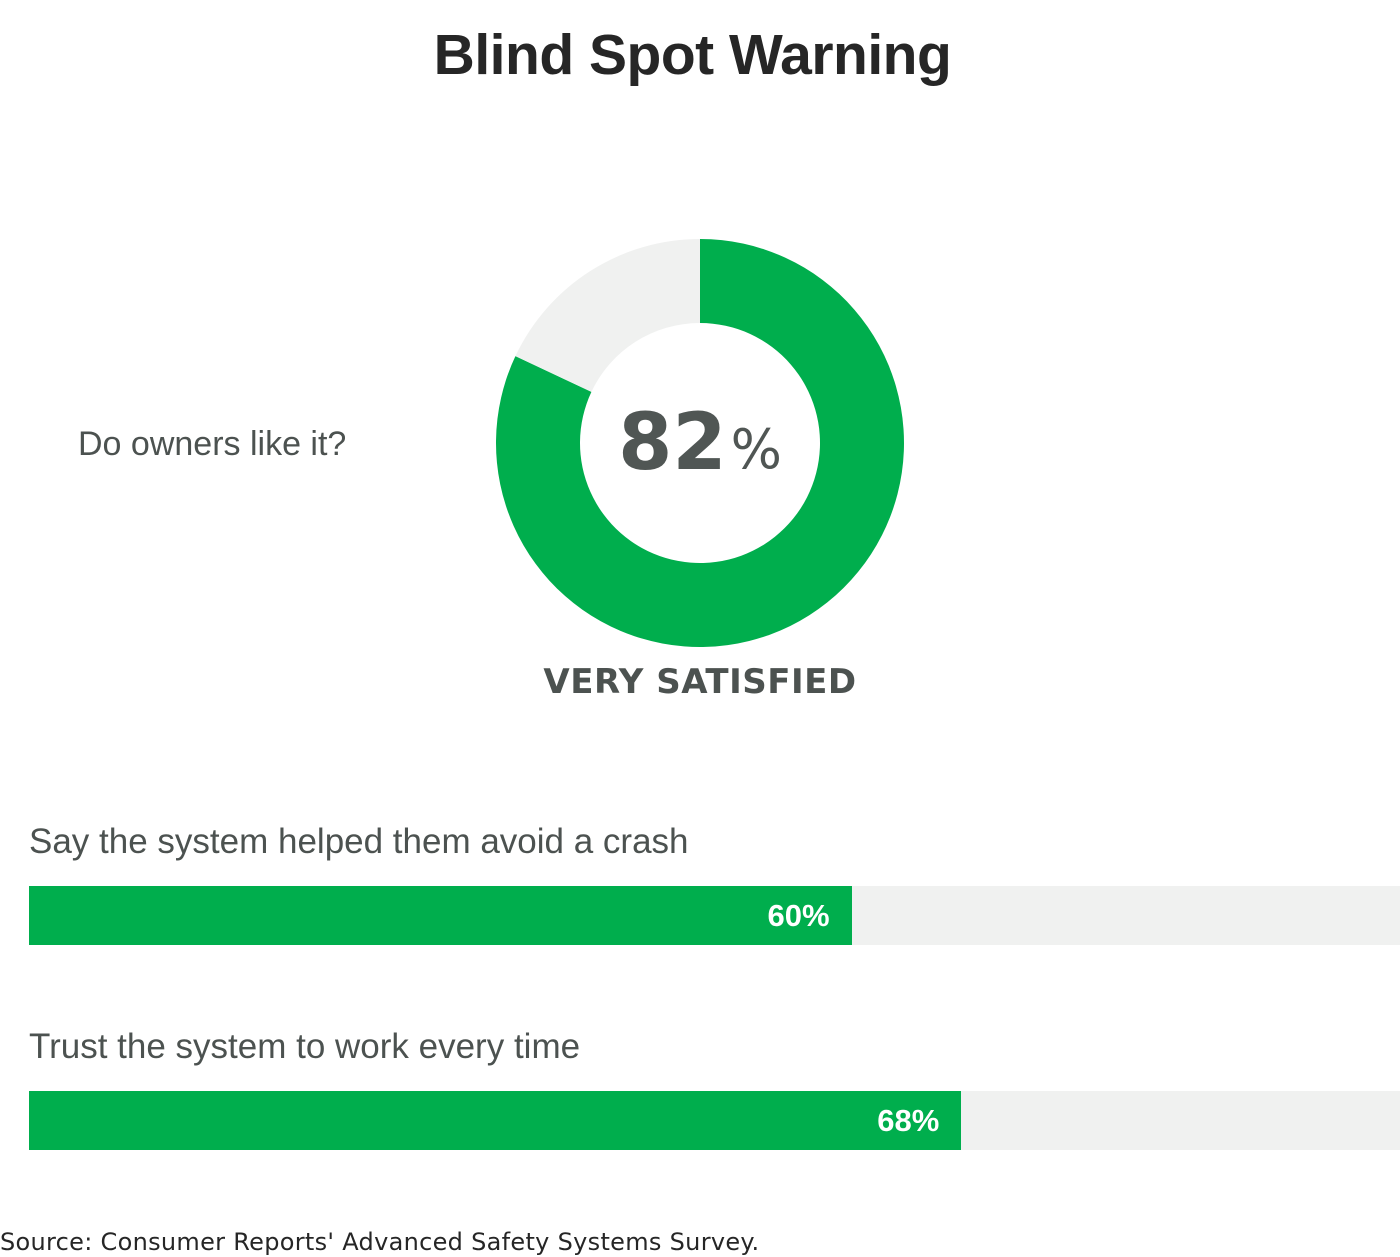 This screenshot has width=1400, height=1257. I want to click on donut-value-suffix: %, so click(756, 449).